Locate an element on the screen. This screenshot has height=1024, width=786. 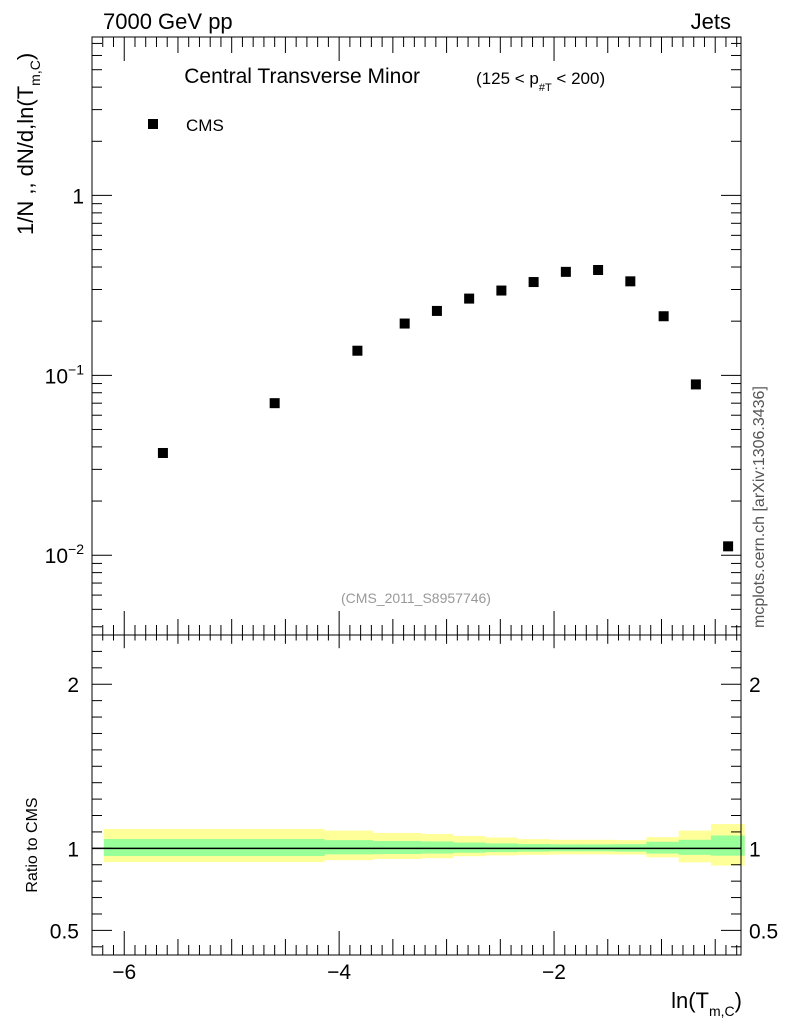
ratio-ylabel: Ratio to CMS is located at coordinates (32, 844).